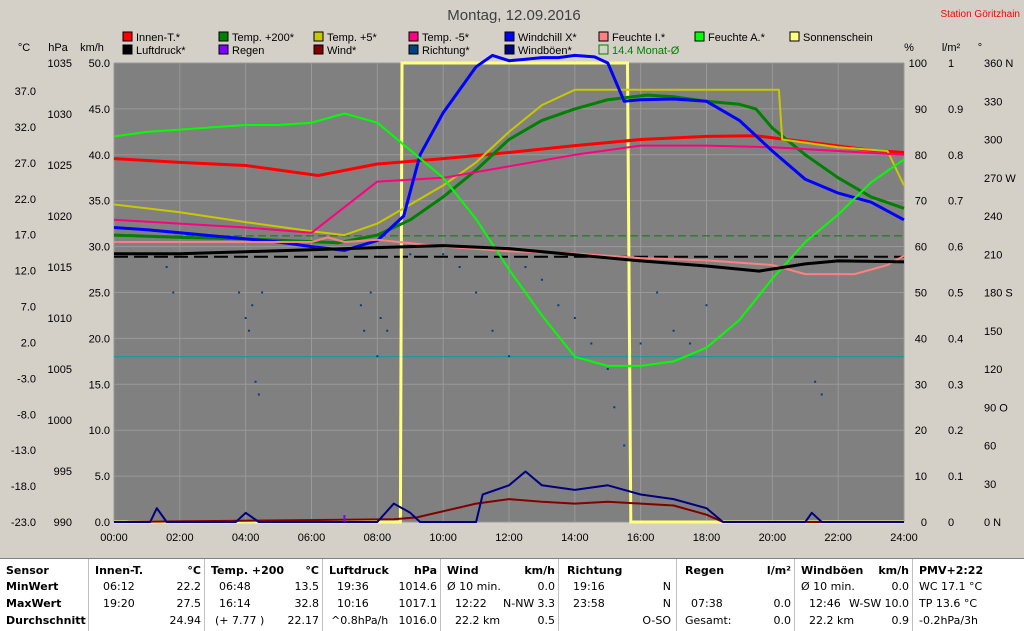 Image resolution: width=1024 pixels, height=631 pixels. Describe the element at coordinates (240, 620) in the screenshot. I see `temp200-avg-note: (+ 7.77 )` at that location.